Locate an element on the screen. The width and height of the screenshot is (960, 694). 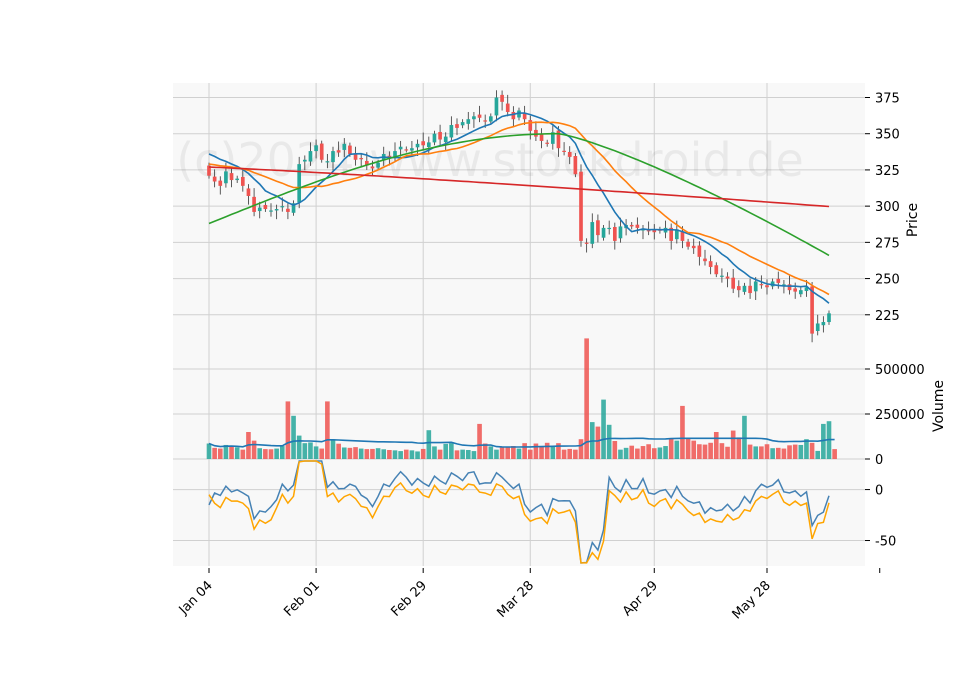
x-tick-label: Apr 29 is located at coordinates (640, 598).